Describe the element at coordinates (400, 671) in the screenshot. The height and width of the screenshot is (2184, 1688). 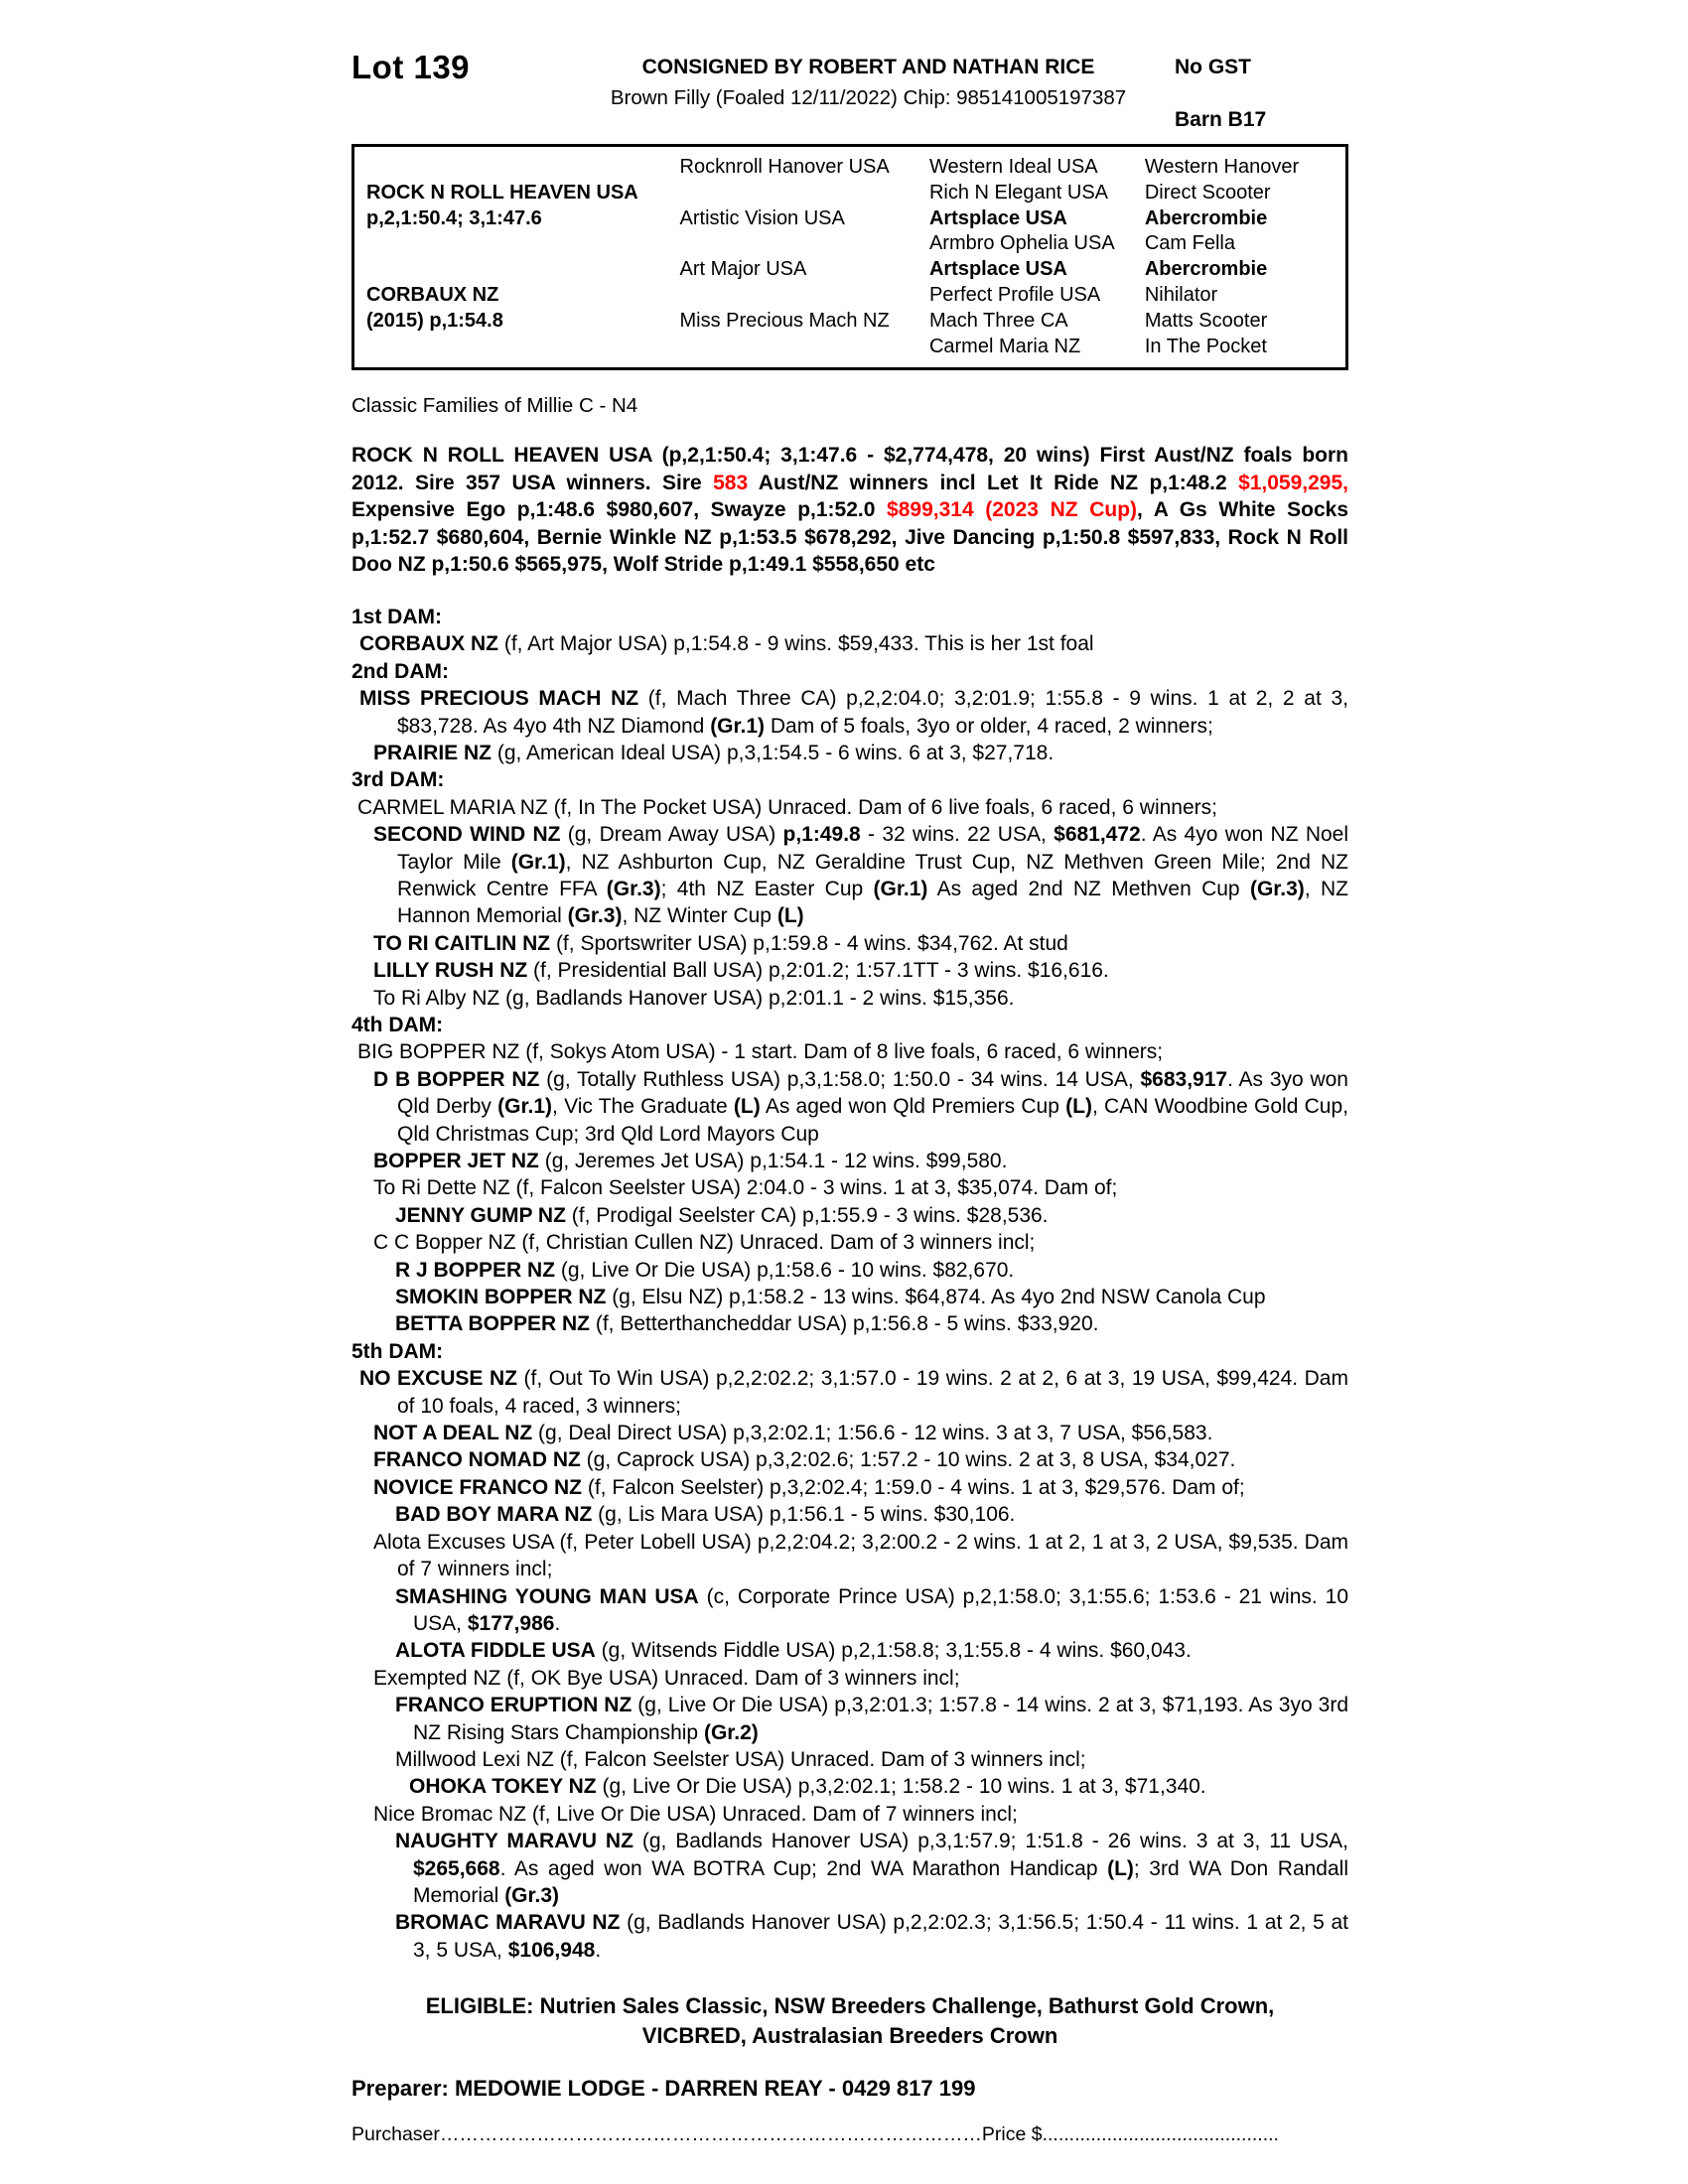
I see `dam-heading: 2nd DAM:` at that location.